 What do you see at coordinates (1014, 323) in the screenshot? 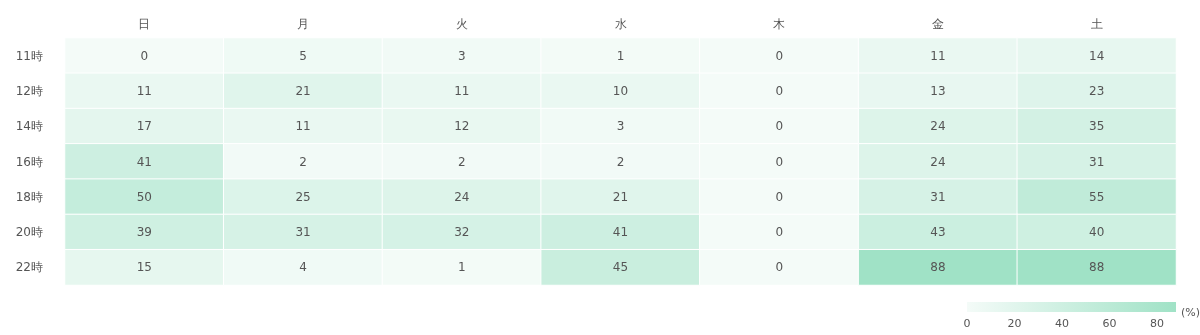
I see `color-bar-label: 20` at bounding box center [1014, 323].